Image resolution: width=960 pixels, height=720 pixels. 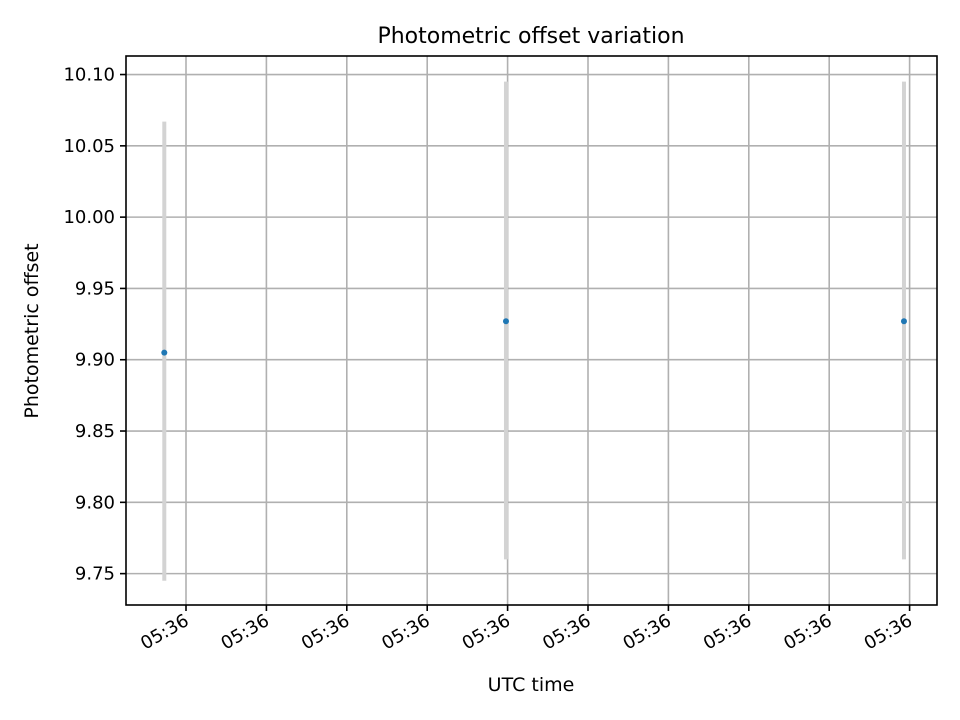 What do you see at coordinates (534, 337) in the screenshot?
I see `data-points` at bounding box center [534, 337].